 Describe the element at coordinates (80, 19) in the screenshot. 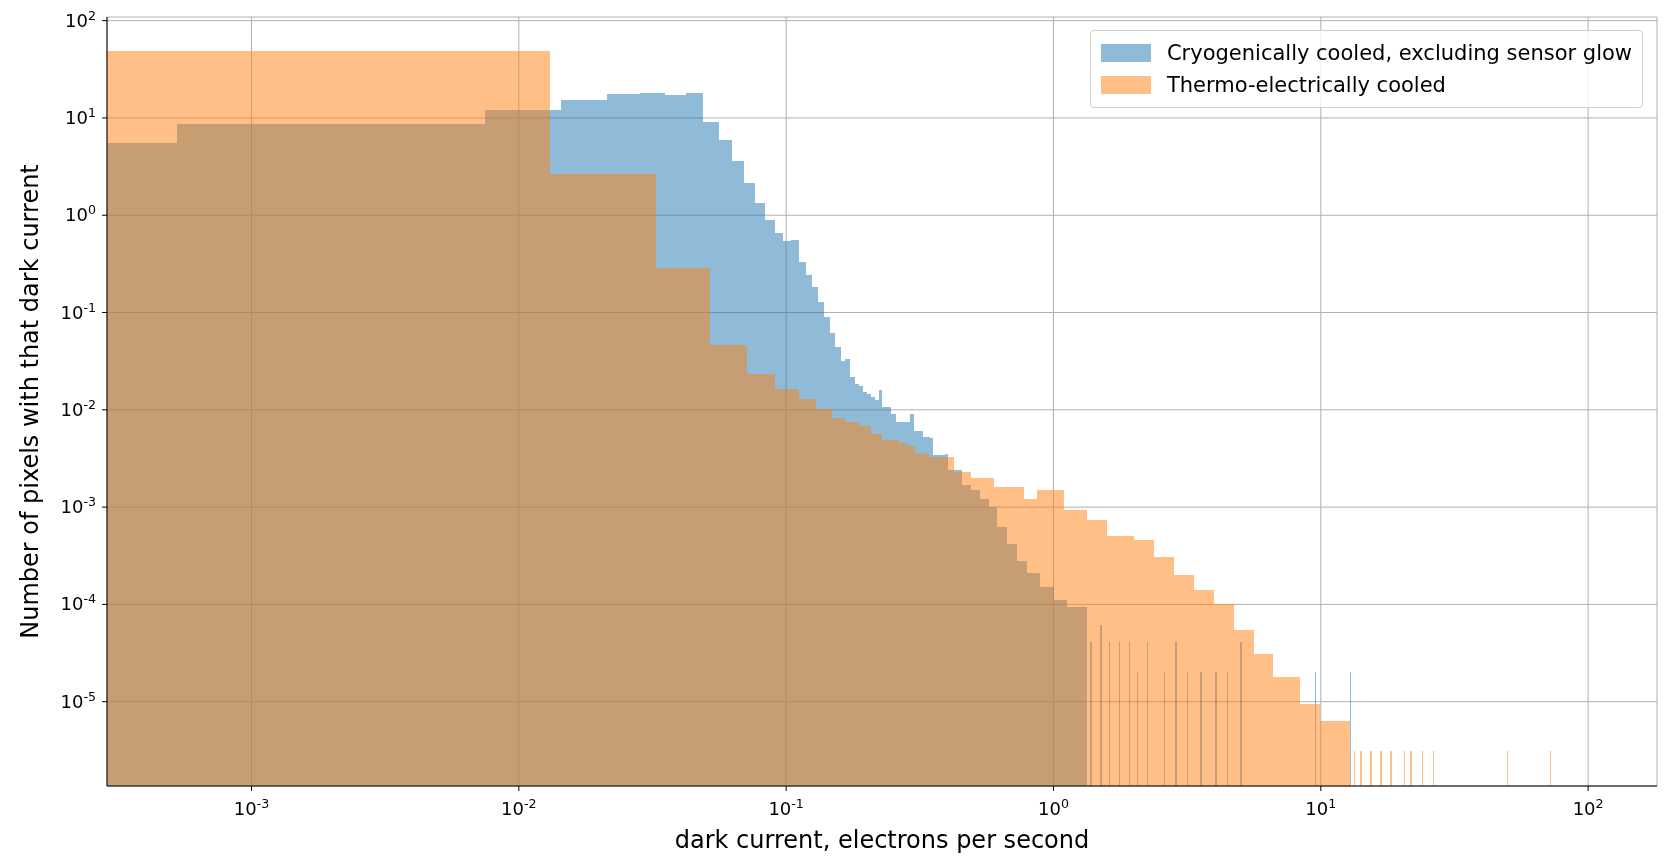

I see `y-tick-label: 10$^{2}$` at that location.